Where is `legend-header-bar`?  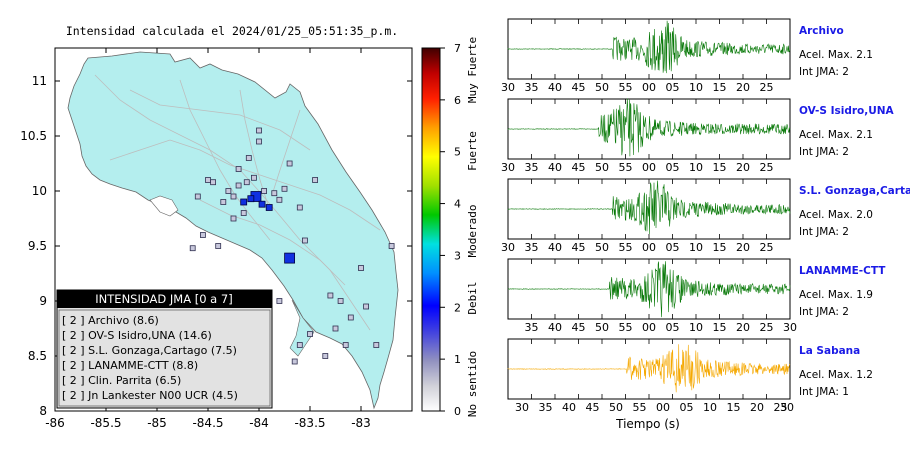 legend-header-bar is located at coordinates (164, 299).